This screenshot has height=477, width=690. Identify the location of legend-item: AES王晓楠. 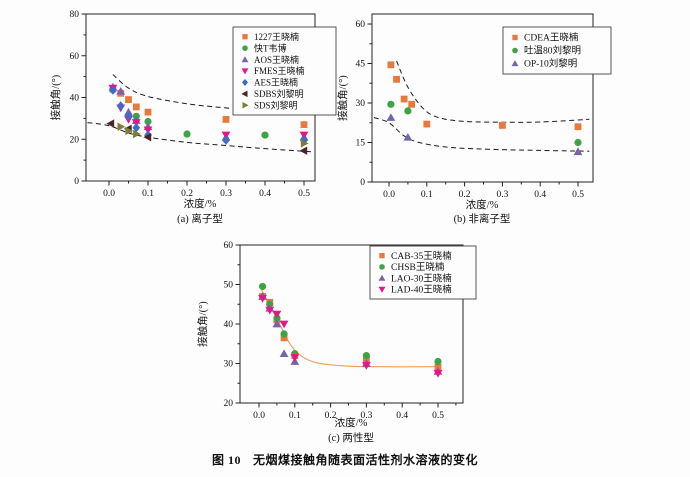
(269, 82).